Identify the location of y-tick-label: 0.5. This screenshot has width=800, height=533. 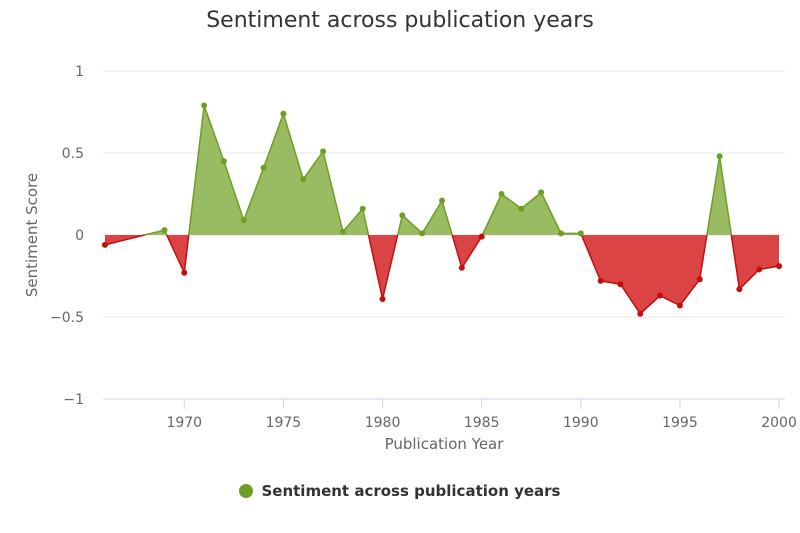
(73, 154).